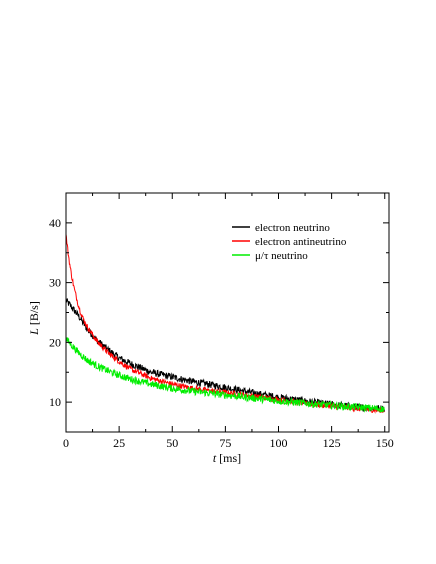  Describe the element at coordinates (55, 283) in the screenshot. I see `y-tick-label: 30` at that location.